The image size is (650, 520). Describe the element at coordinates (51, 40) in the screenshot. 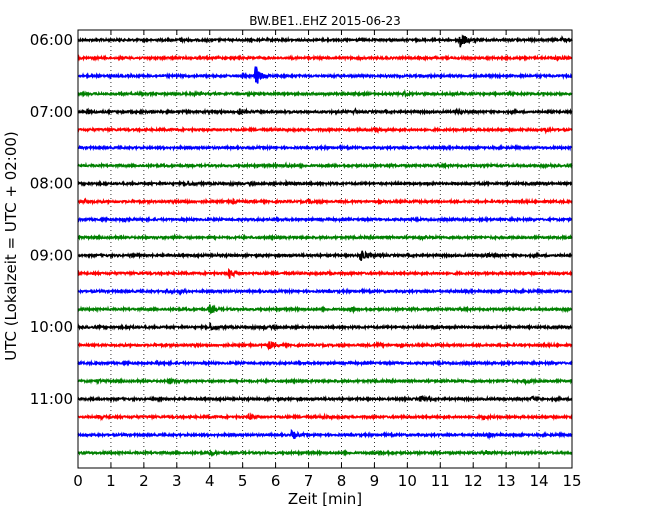

I see `y-tick-label: 06:00` at that location.